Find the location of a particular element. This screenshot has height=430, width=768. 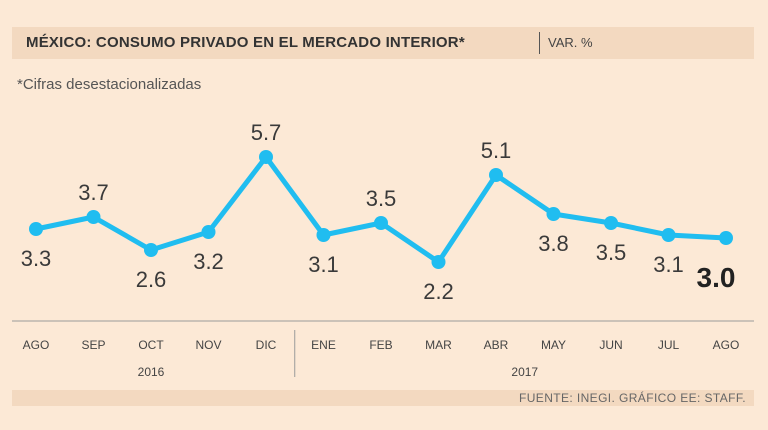

x-tick-label: NOV is located at coordinates (208, 345).